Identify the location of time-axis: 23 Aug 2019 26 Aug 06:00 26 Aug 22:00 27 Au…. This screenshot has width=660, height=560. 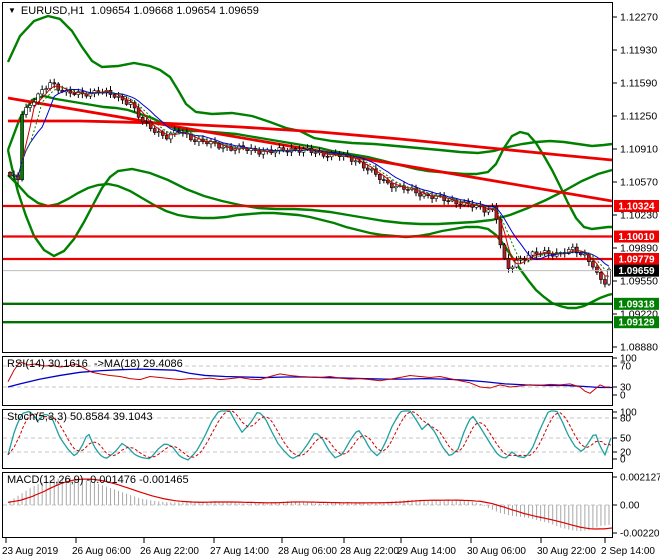
(328, 547).